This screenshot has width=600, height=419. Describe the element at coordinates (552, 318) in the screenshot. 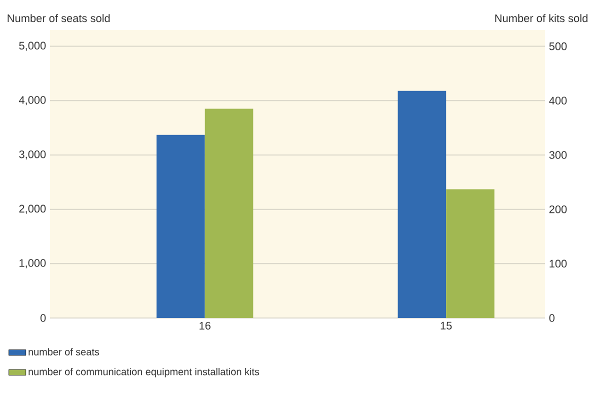

I see `y2-tick-label: 0` at that location.